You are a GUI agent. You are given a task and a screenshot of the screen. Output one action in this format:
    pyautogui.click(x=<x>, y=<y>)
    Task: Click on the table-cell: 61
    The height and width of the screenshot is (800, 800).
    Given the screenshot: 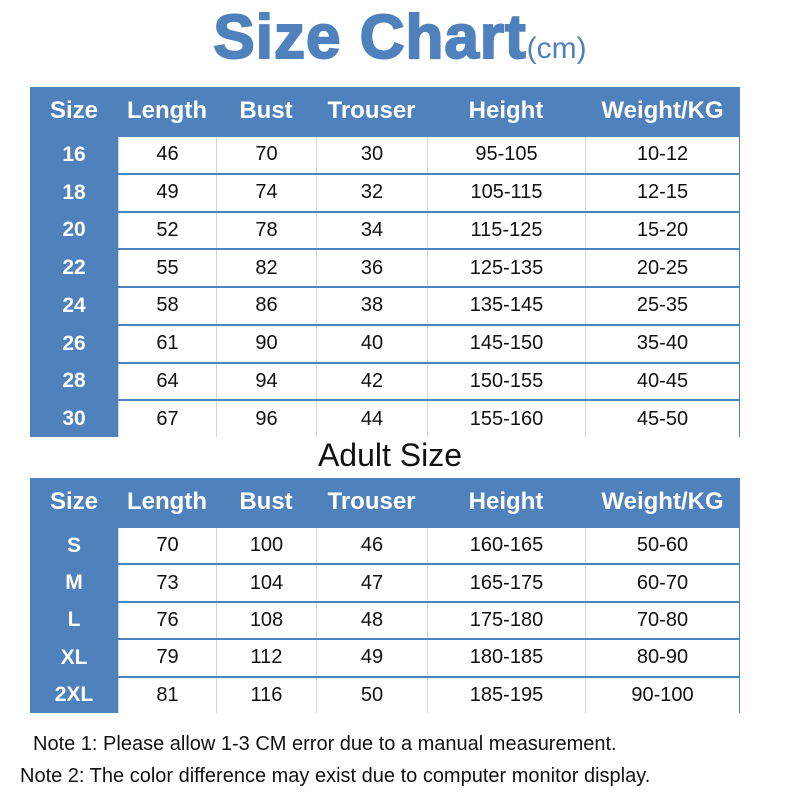 What is the action you would take?
    pyautogui.click(x=167, y=343)
    